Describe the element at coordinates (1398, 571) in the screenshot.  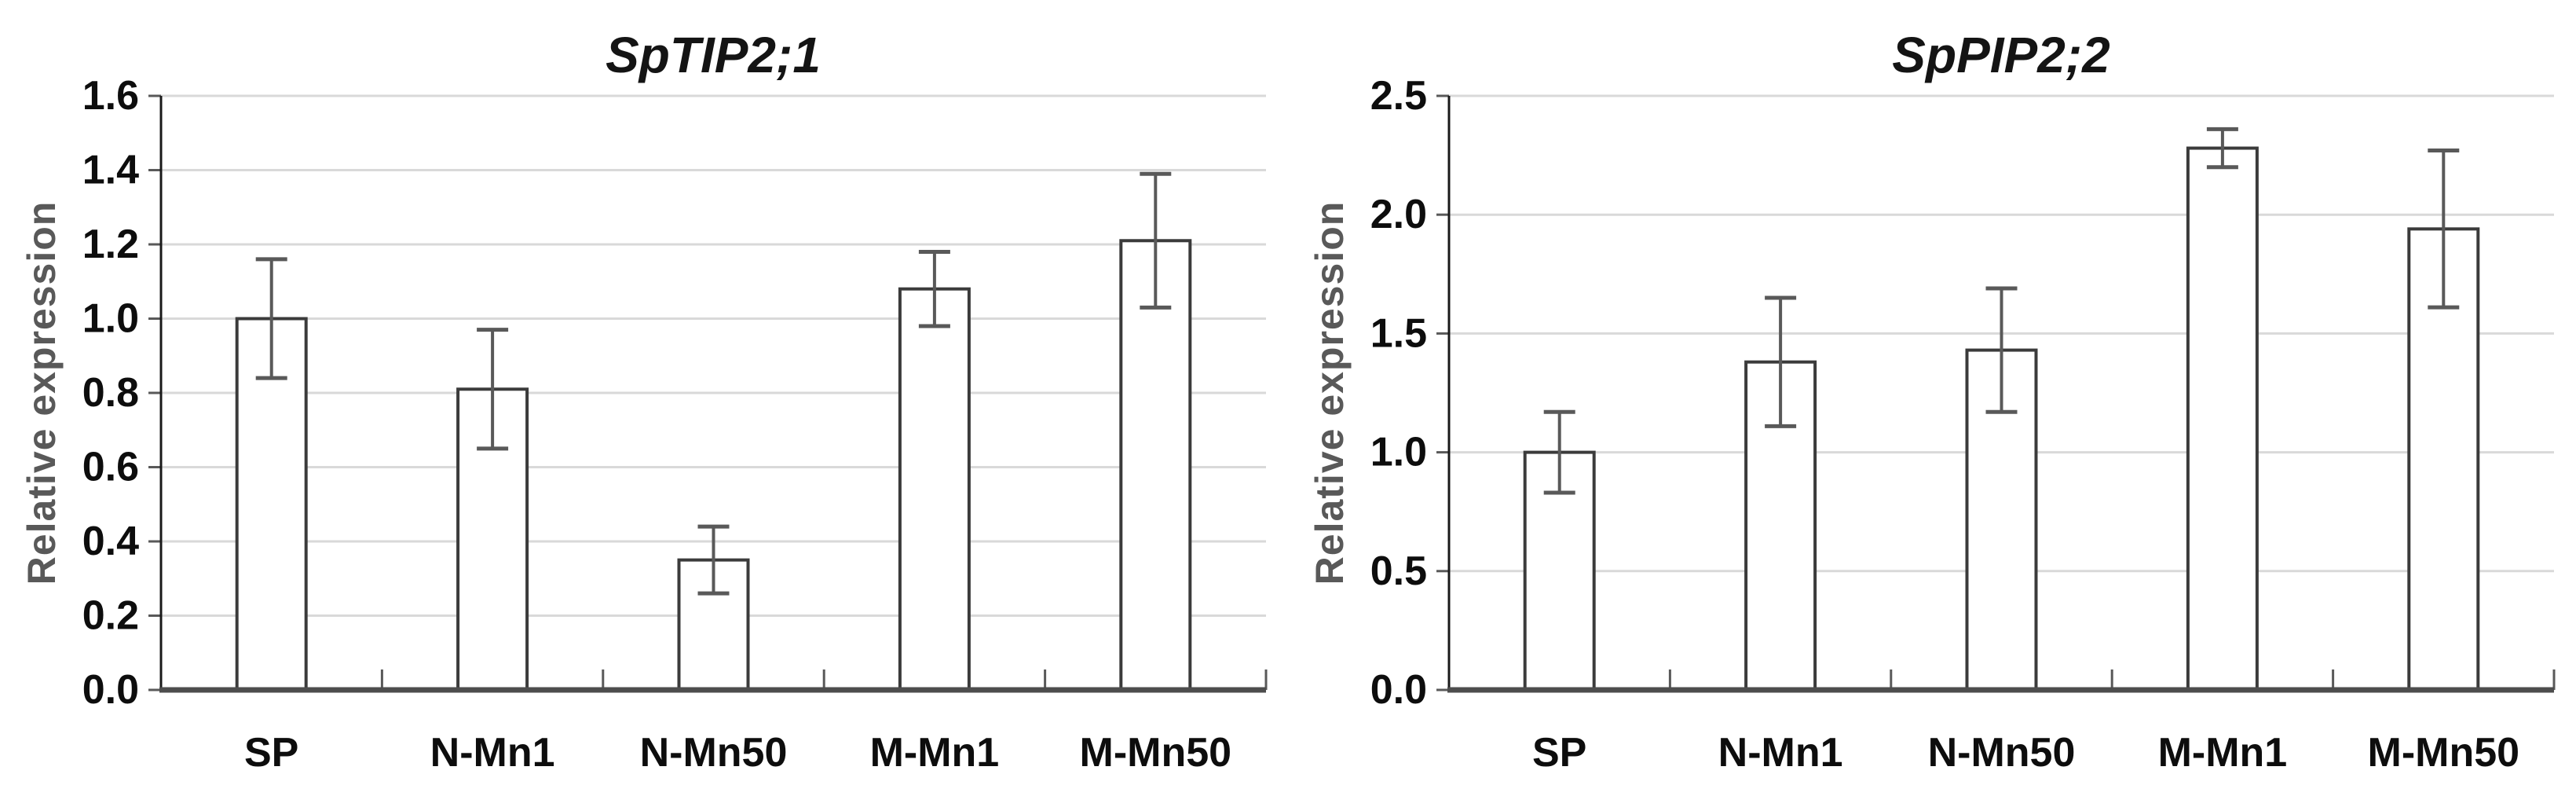
I see `y-tick-label: 0.5` at that location.